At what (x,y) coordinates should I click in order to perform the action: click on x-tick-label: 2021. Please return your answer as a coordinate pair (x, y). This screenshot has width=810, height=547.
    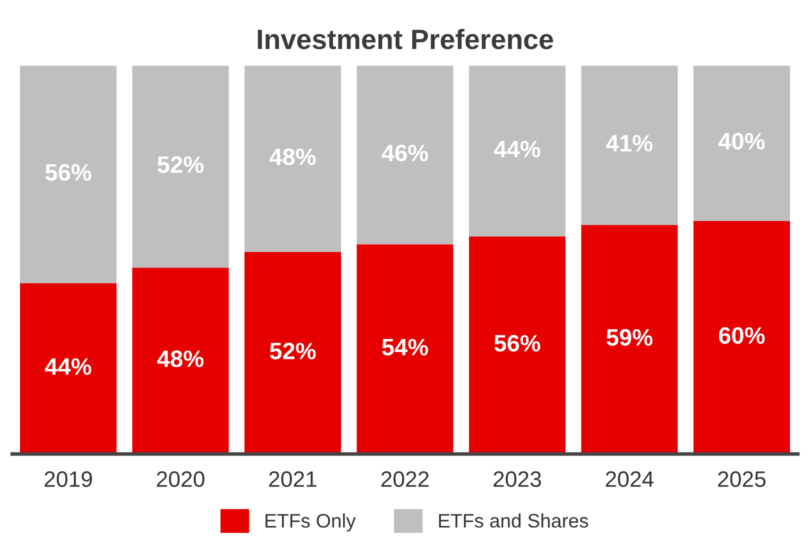
    Looking at the image, I should click on (292, 479).